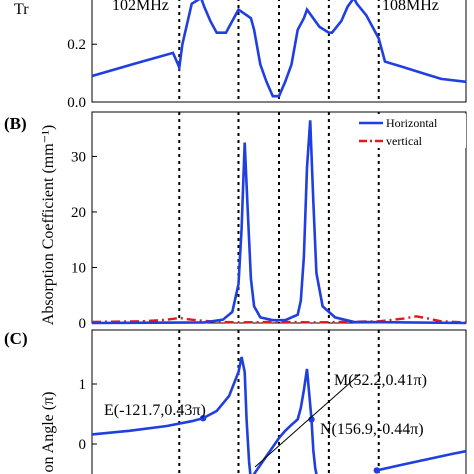 The image size is (474, 474). I want to click on annotation-m: M(52.2,0.41π), so click(380, 380).